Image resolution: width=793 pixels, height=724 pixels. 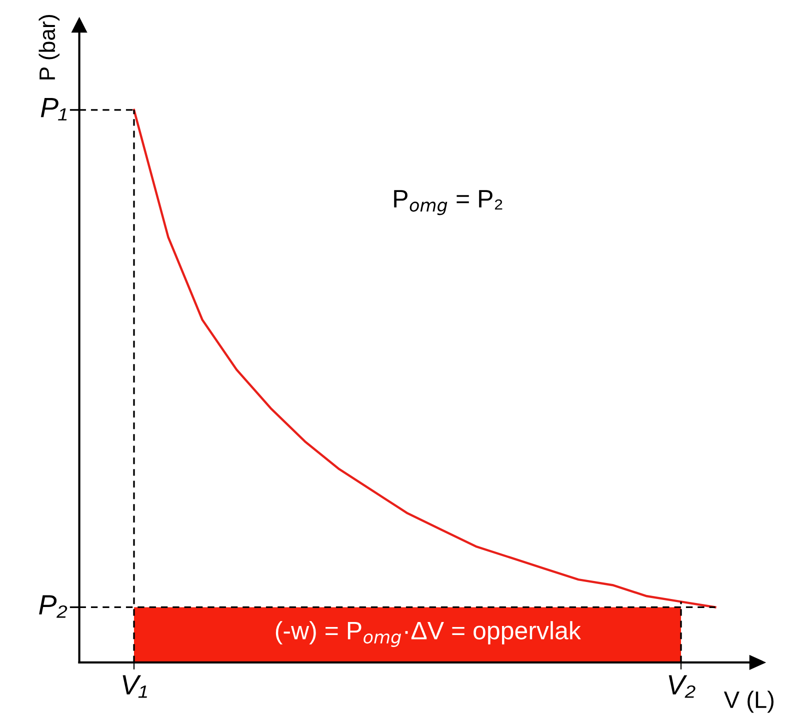 What do you see at coordinates (448, 203) in the screenshot?
I see `annotation: P$_{omg}$ = P₂` at bounding box center [448, 203].